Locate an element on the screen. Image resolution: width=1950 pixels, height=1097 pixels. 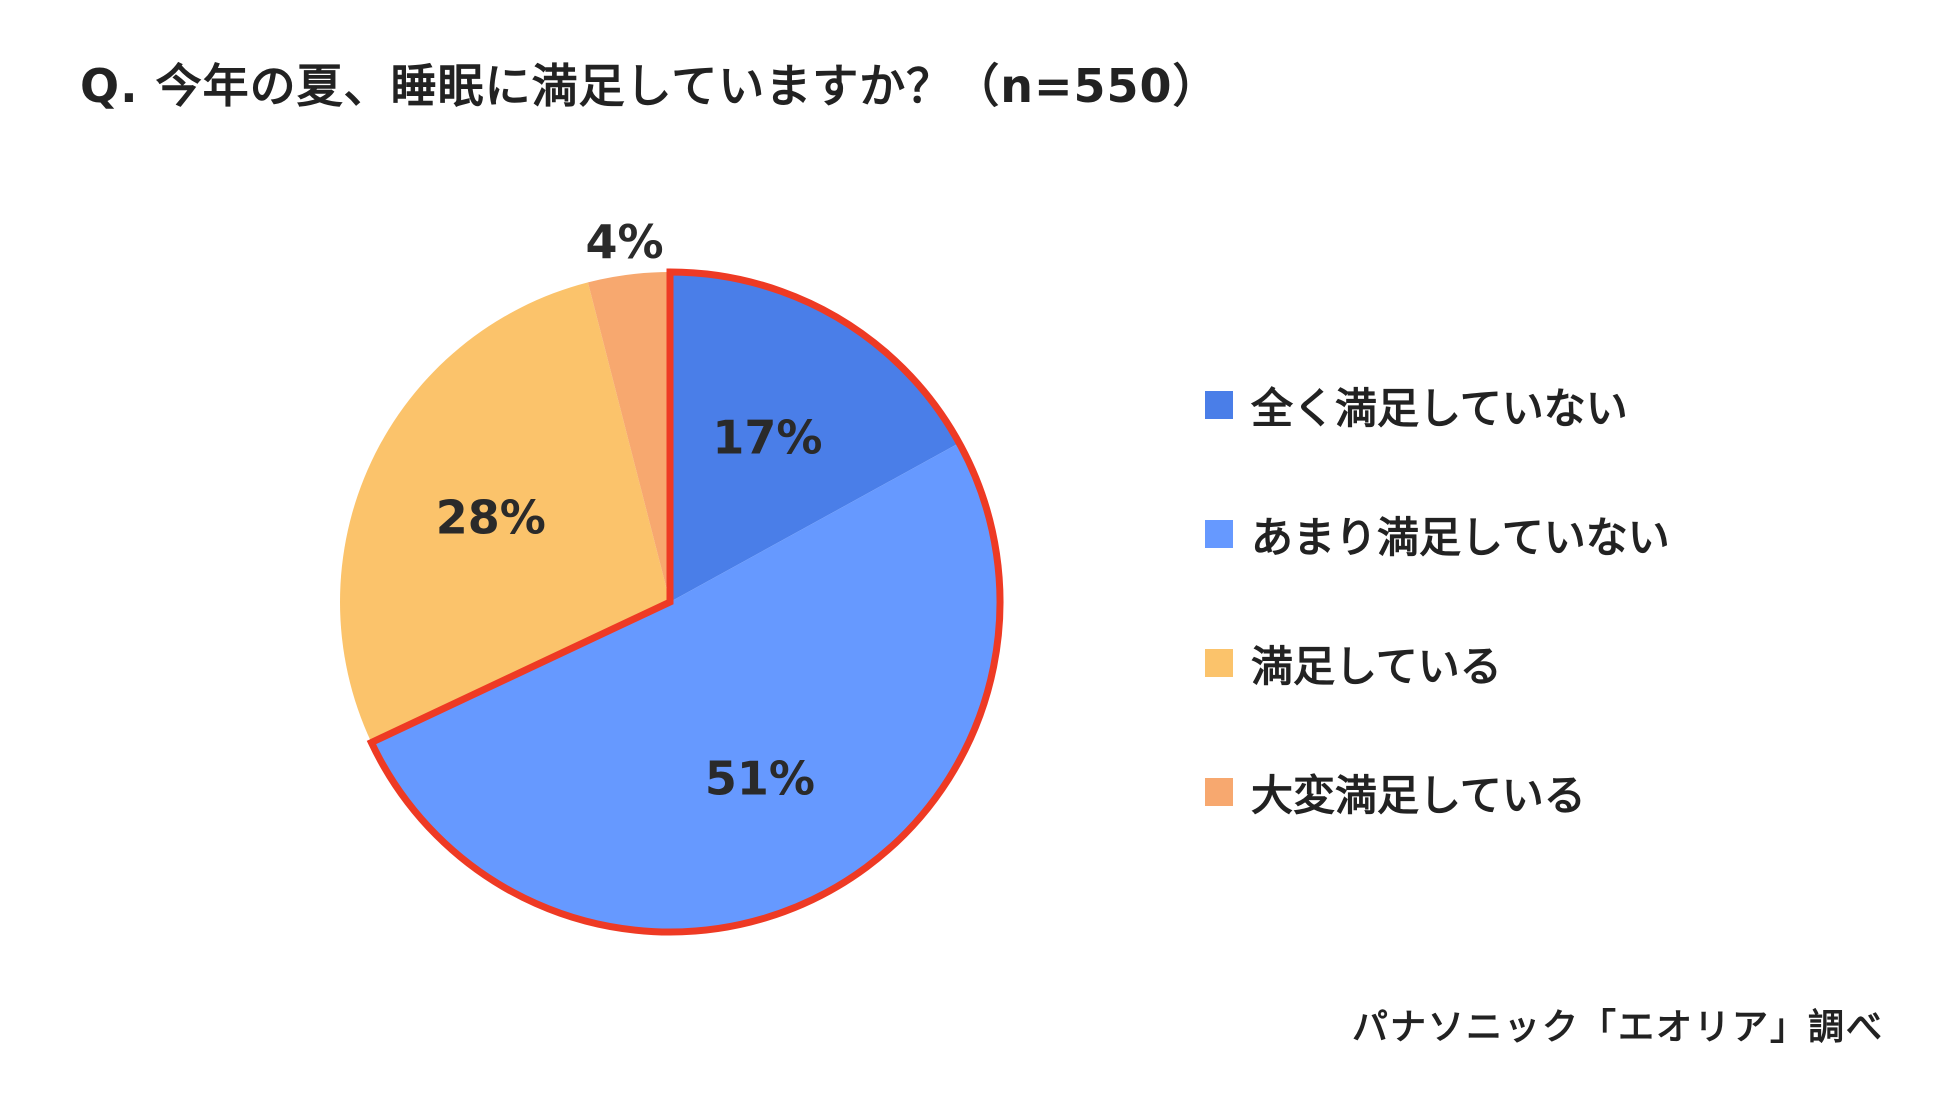
legend: 全く満足していない あまり満足していない 満足している大変満足している is located at coordinates (1437, 634).